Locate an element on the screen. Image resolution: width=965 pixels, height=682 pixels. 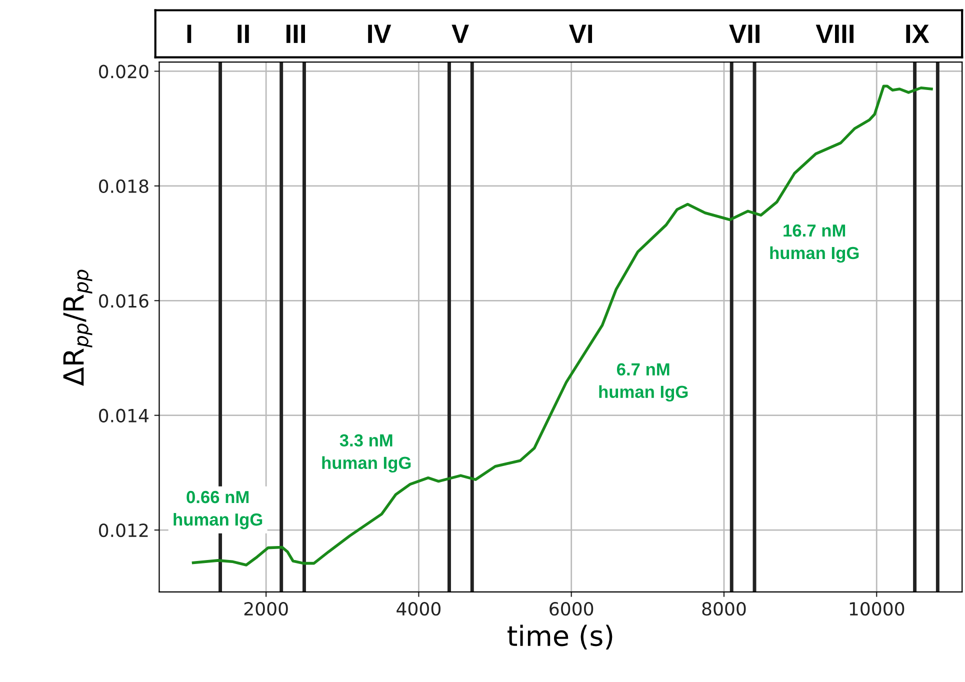
text: VIII is located at coordinates (835, 33).